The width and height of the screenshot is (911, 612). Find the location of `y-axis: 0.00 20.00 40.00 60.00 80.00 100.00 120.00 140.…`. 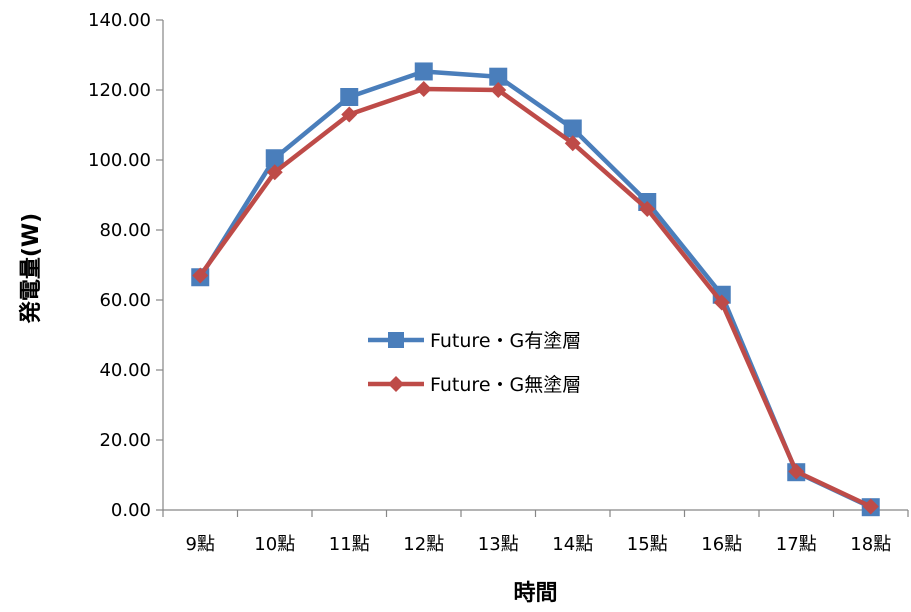

y-axis: 0.00 20.00 40.00 60.00 80.00 100.00 120.00 140.… is located at coordinates (126, 265).